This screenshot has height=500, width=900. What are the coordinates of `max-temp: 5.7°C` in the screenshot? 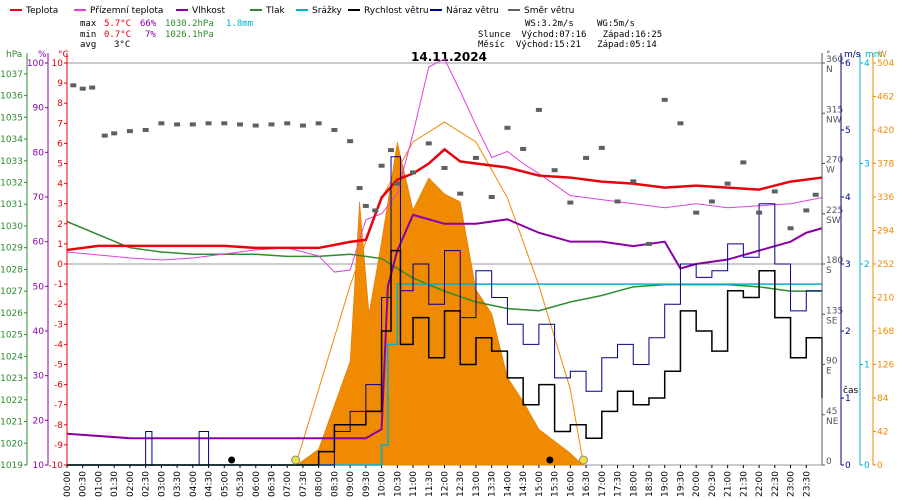 It's located at (117, 24).